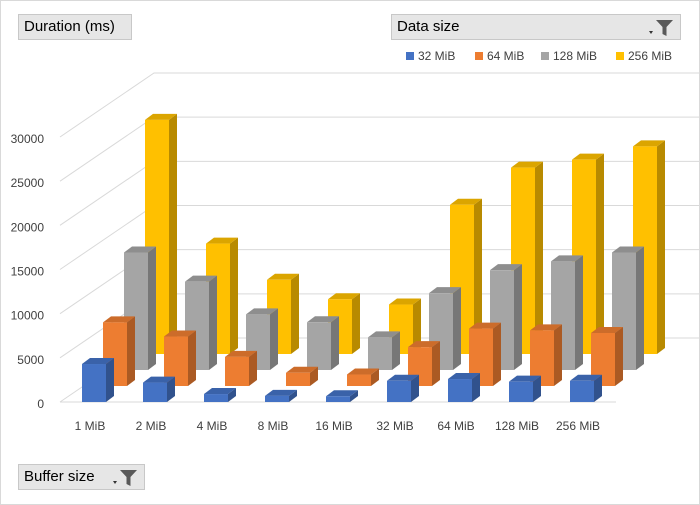  What do you see at coordinates (30, 360) in the screenshot?
I see `y-tick-label: 5000` at bounding box center [30, 360].